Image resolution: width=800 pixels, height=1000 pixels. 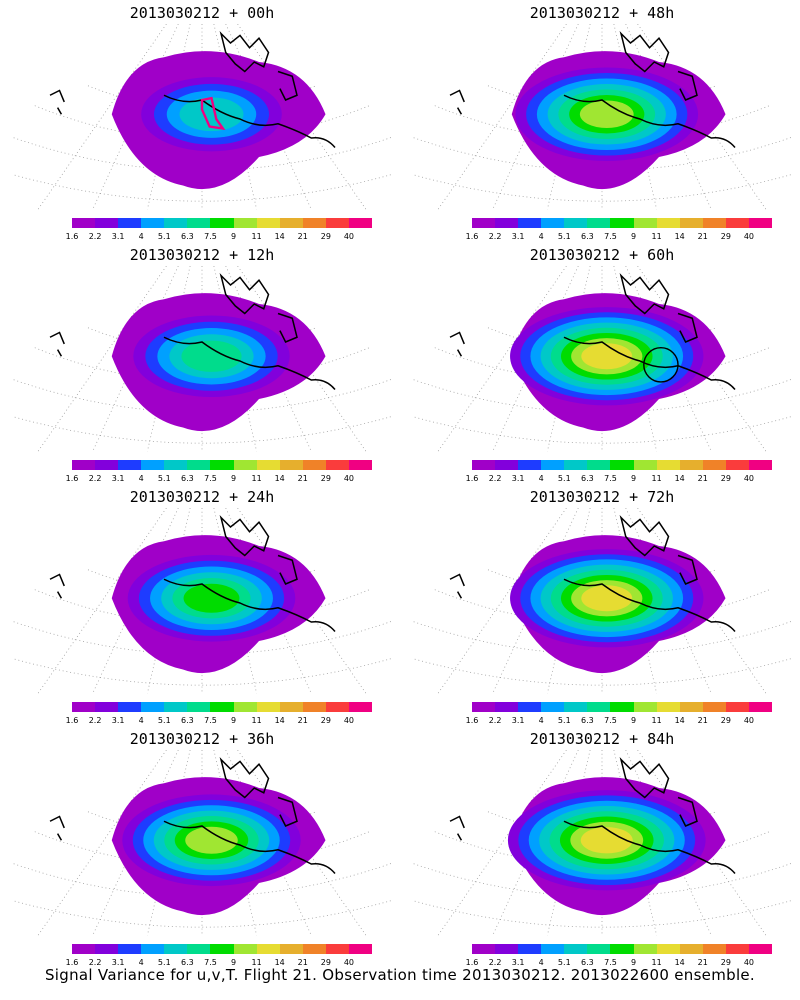 What do you see at coordinates (622, 708) in the screenshot?
I see `colorbar` at bounding box center [622, 708].